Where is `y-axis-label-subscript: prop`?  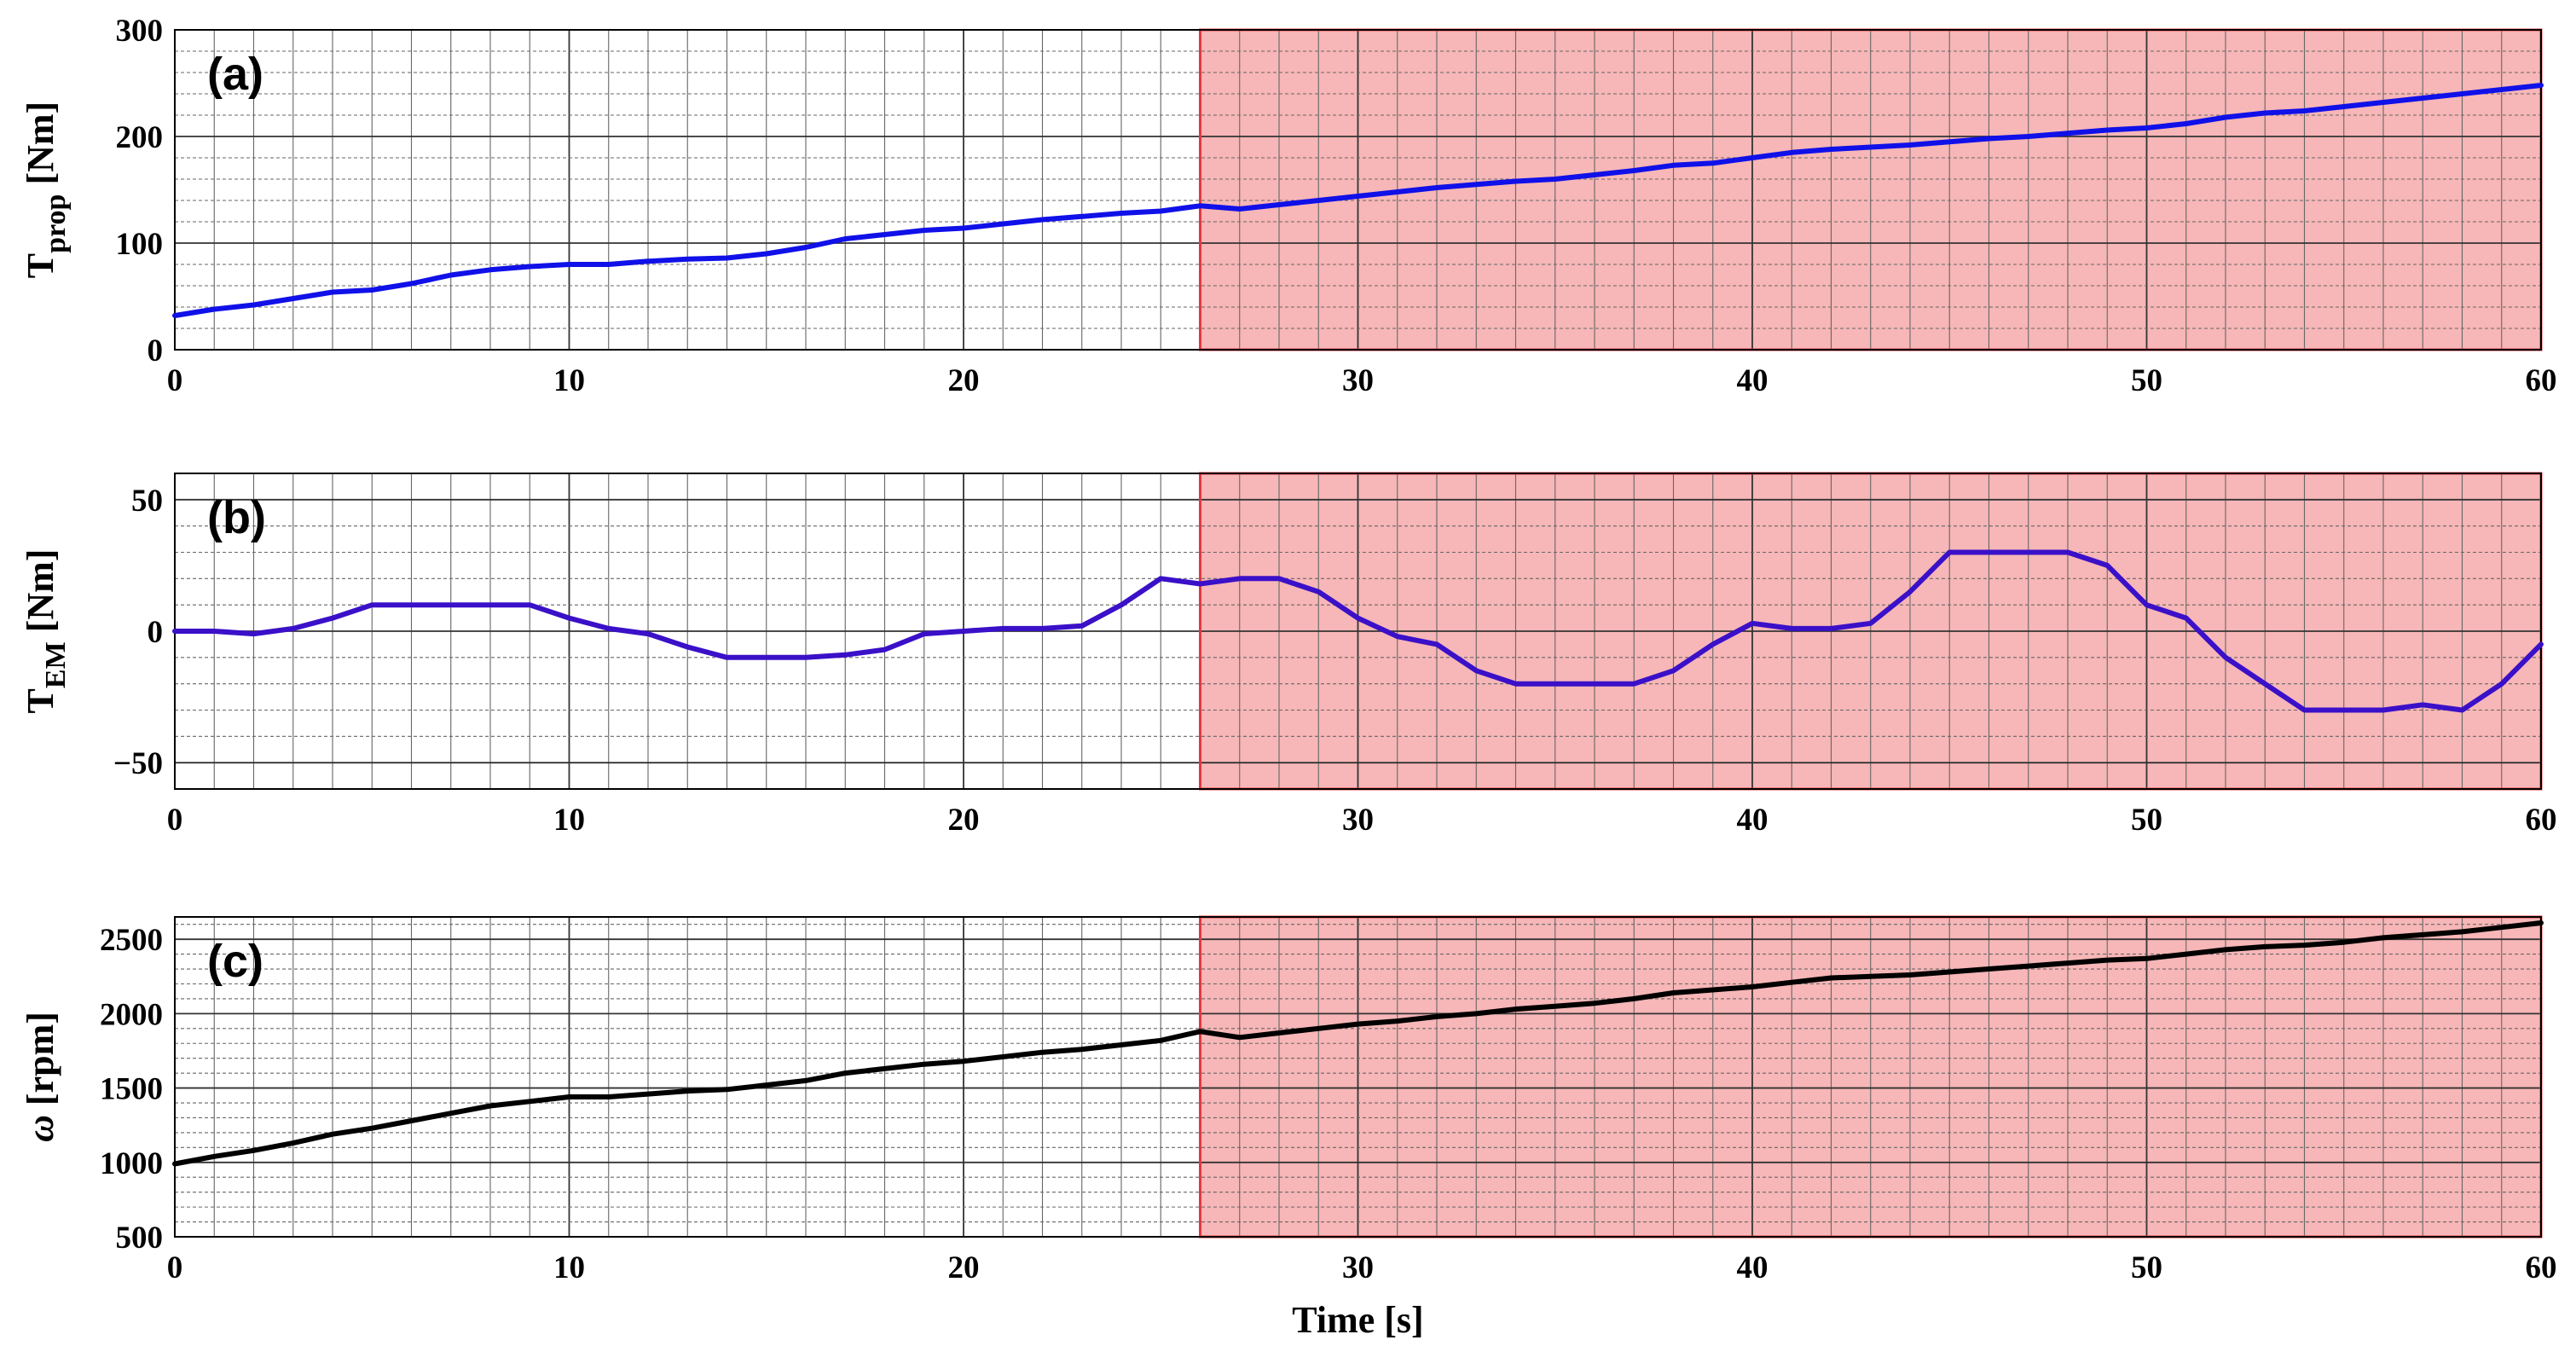 y-axis-label-subscript: prop is located at coordinates (56, 224).